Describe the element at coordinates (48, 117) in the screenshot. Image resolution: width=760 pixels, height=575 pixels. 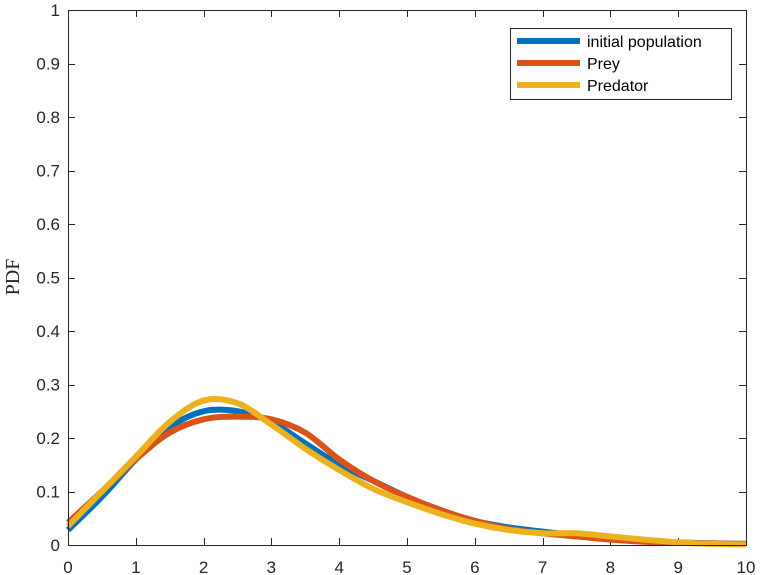
I see `y-tick-label: 0.8` at that location.